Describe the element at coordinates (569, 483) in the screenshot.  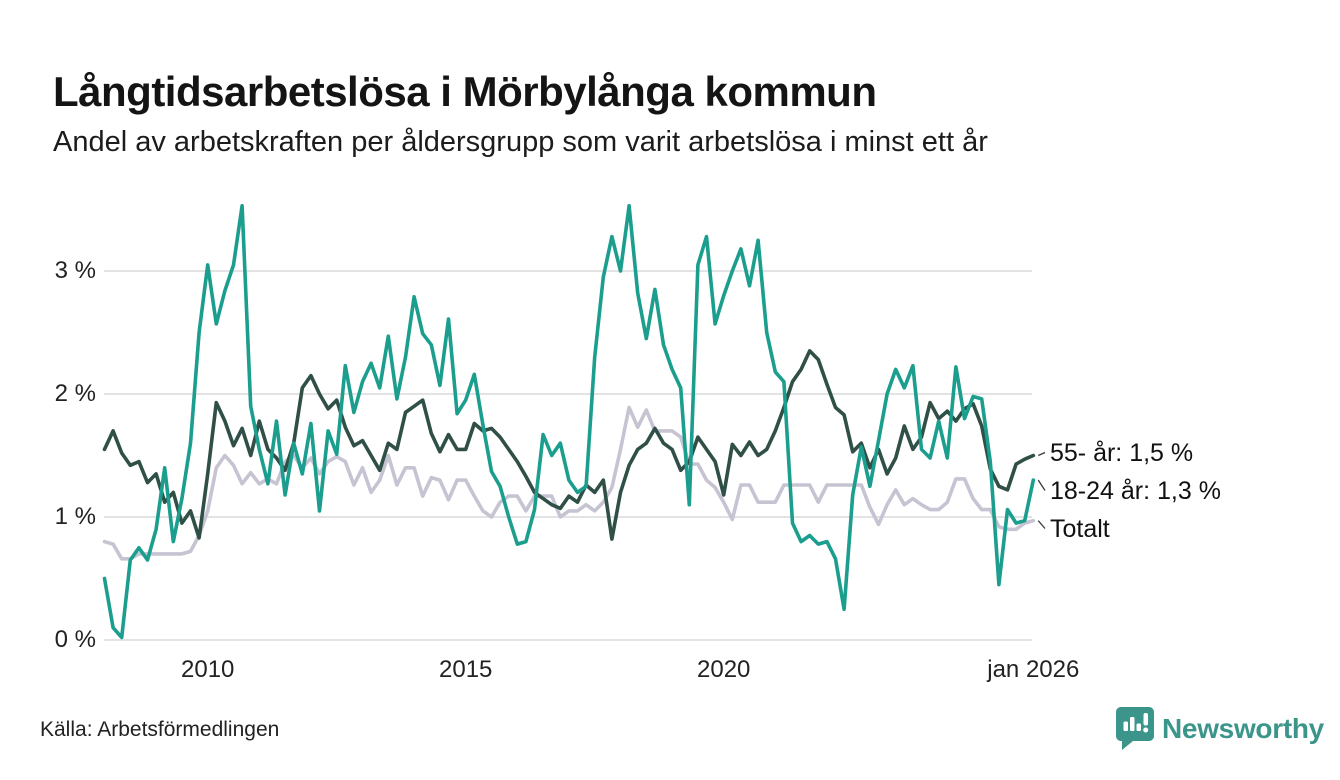
I see `series-line-totalt` at that location.